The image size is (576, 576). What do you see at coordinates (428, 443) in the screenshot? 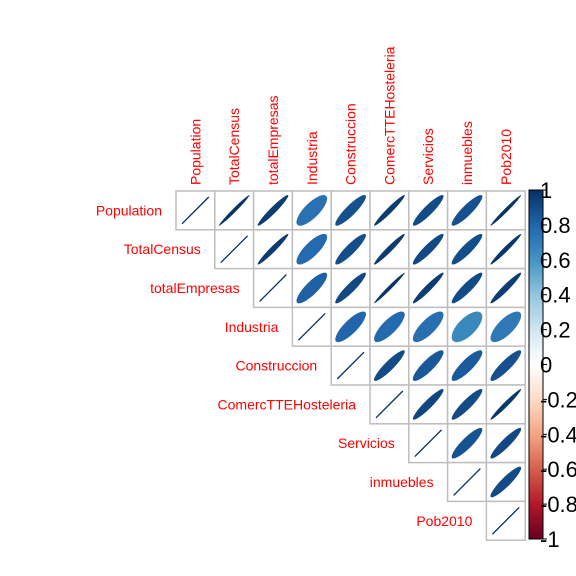
I see `diagonal-mark-Servicios` at bounding box center [428, 443].